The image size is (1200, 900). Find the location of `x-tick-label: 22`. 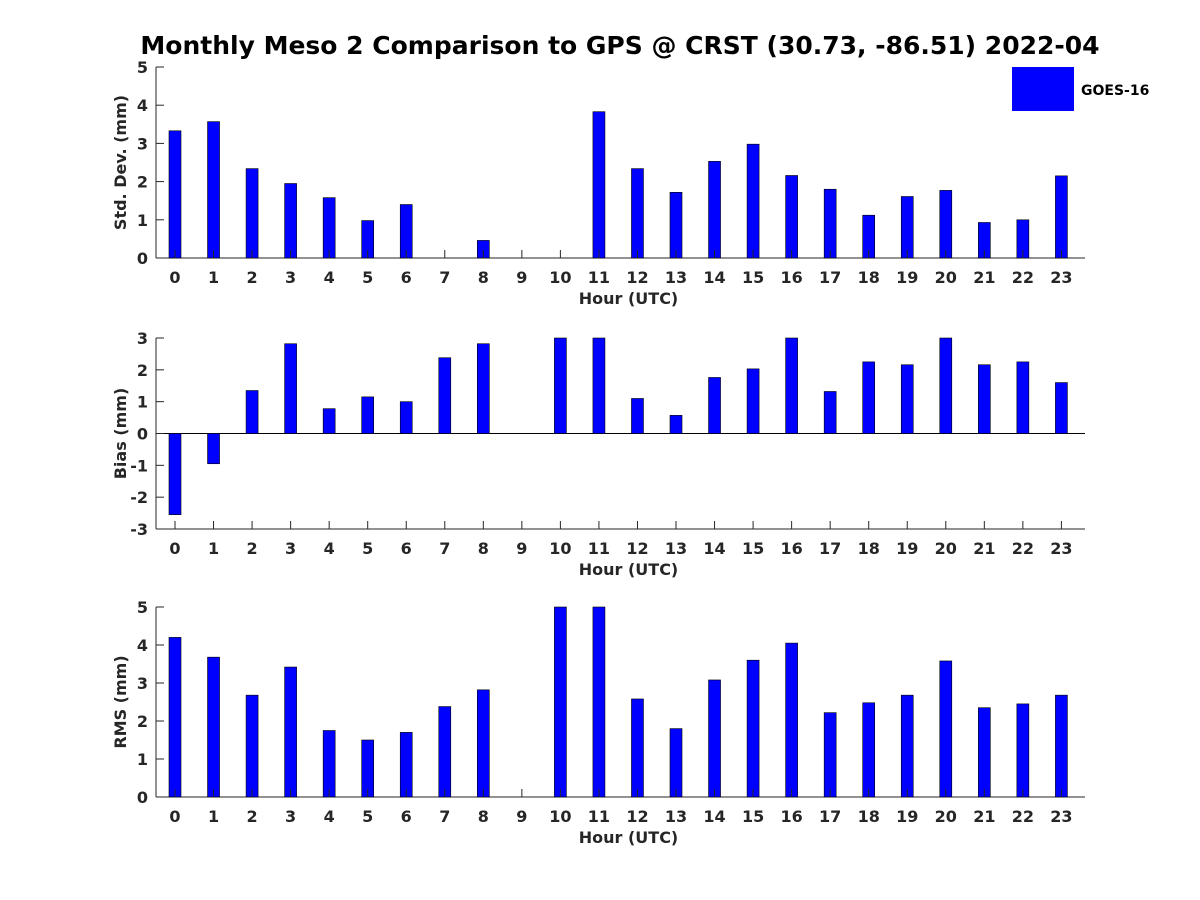

x-tick-label: 22 is located at coordinates (1023, 816).